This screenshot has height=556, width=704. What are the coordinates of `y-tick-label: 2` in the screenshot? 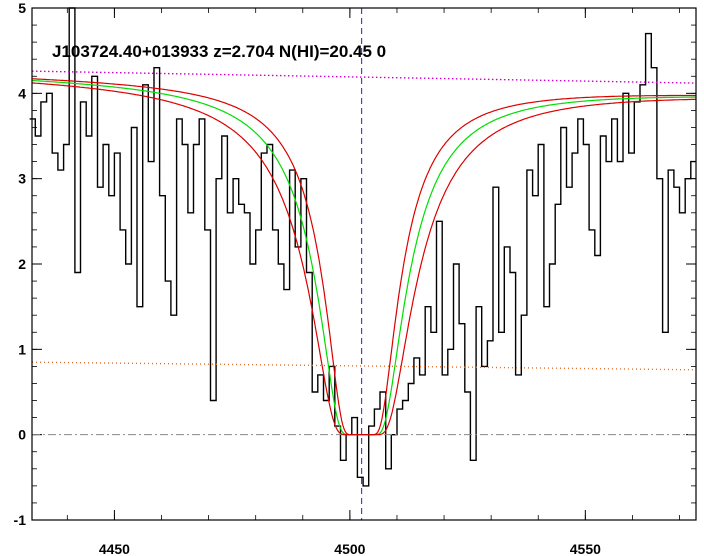 It's located at (22, 264).